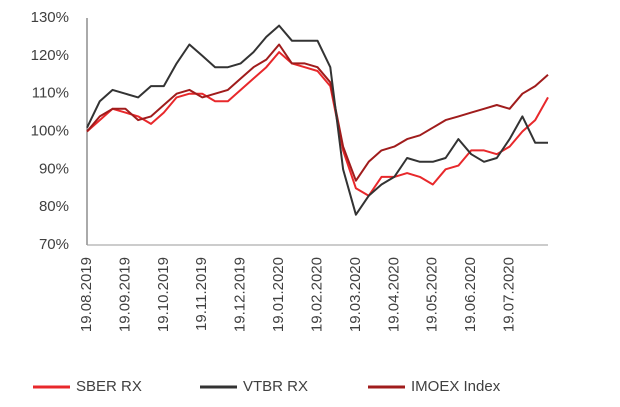 The width and height of the screenshot is (620, 407). Describe the element at coordinates (470, 294) in the screenshot. I see `x-tick-label: 19.06.2020` at that location.